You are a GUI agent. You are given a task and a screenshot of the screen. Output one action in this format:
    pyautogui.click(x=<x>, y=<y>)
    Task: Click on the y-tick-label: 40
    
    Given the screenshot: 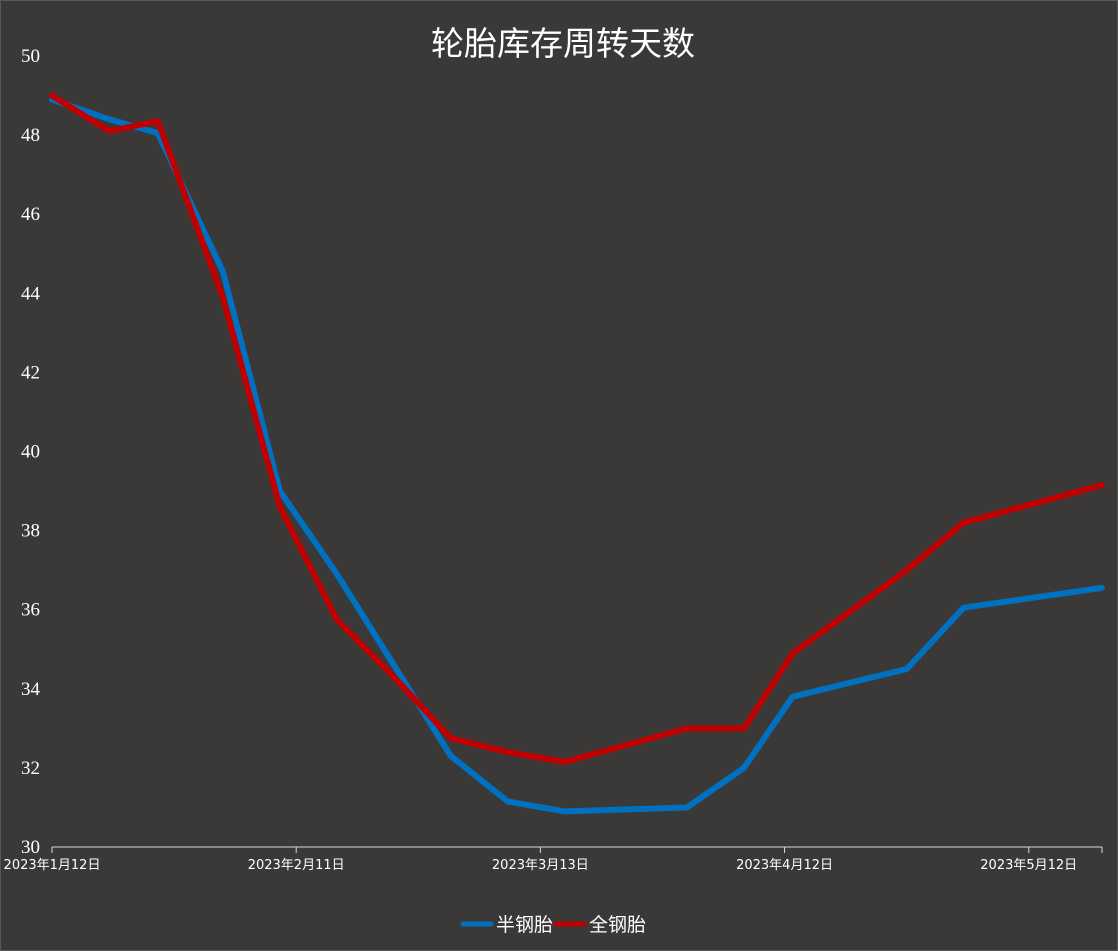 What is the action you would take?
    pyautogui.click(x=30, y=452)
    